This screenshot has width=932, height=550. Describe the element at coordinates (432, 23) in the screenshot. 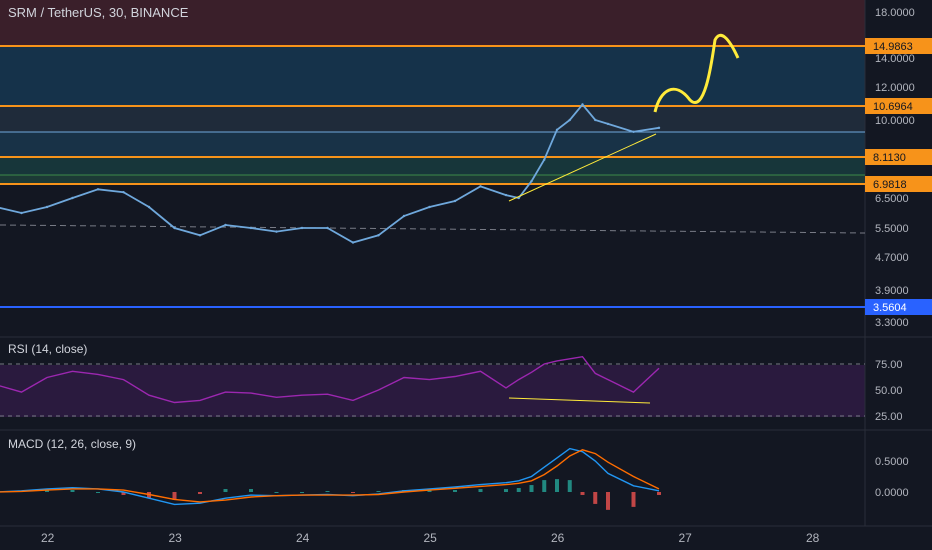

I see `resistance-zone-top` at that location.